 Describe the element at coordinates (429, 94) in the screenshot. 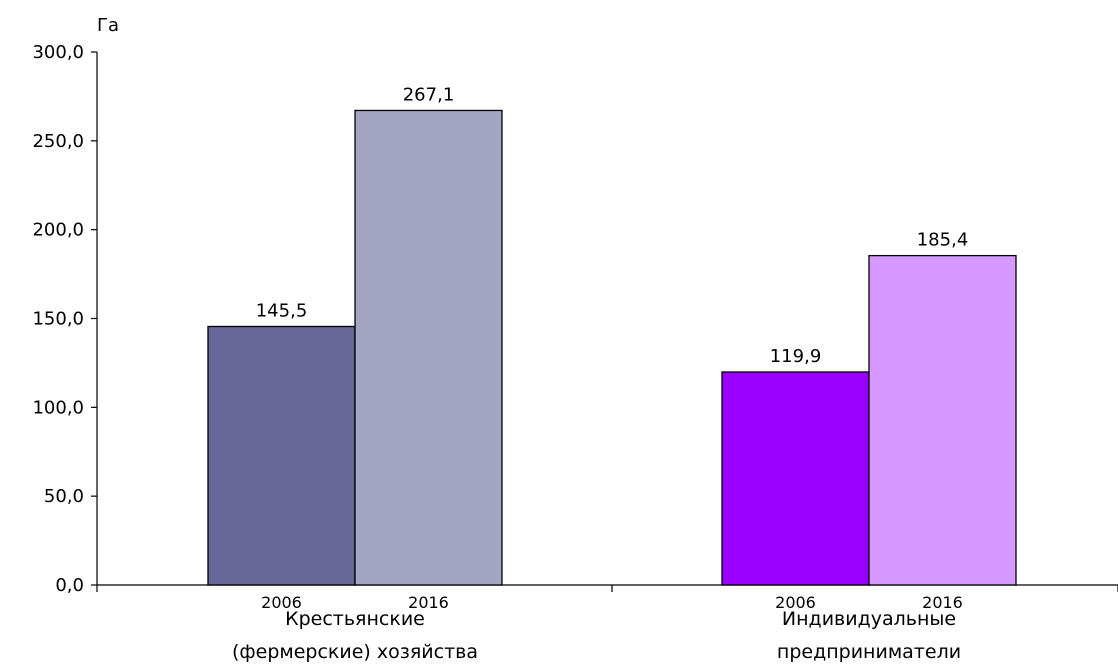

I see `data-label: 267,1` at that location.